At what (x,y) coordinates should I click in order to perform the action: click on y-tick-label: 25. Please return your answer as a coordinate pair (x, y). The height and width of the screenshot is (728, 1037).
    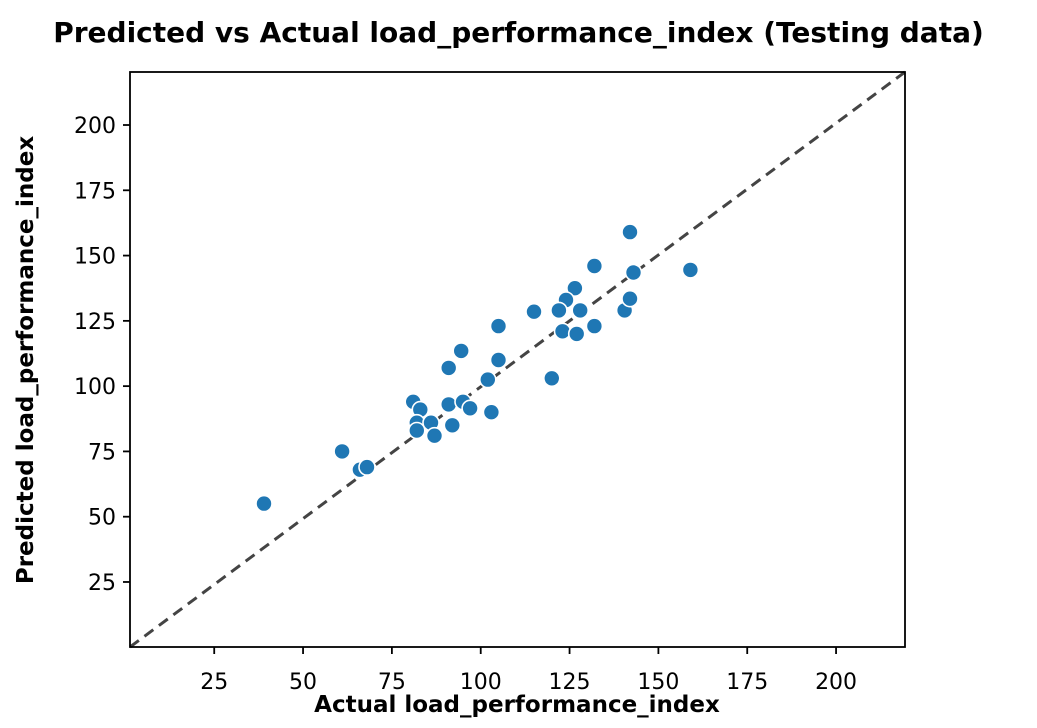
    Looking at the image, I should click on (102, 583).